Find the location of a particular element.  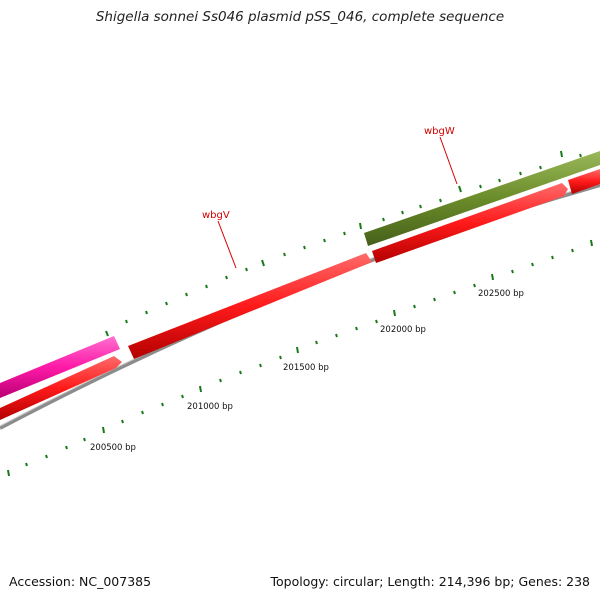

wbgV-leader-line is located at coordinates (227, 244).